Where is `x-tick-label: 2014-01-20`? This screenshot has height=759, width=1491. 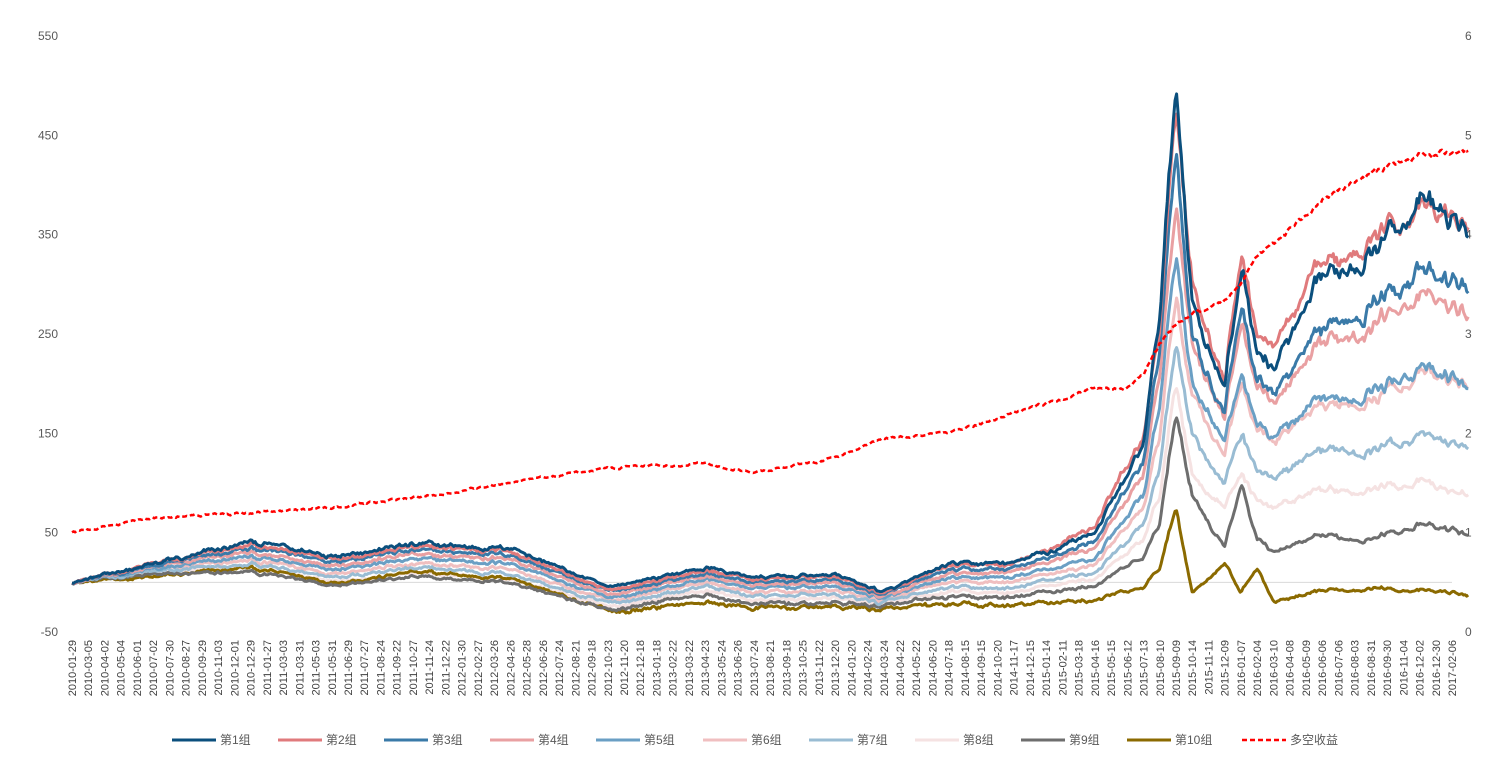 x-tick-label: 2014-01-20 is located at coordinates (852, 668).